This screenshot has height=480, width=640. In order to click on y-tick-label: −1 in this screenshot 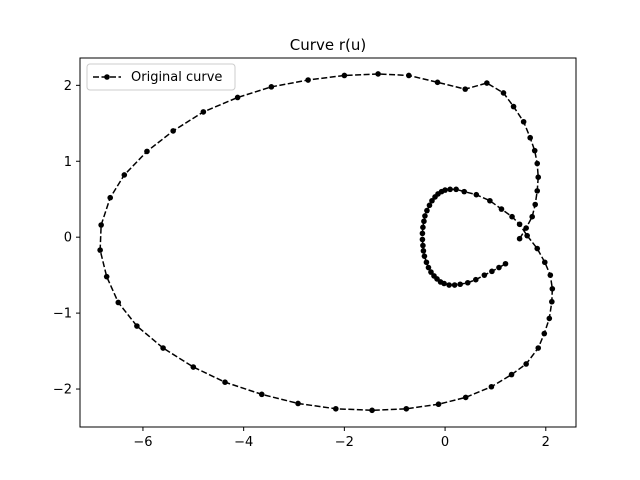, I will do `click(62, 314)`.